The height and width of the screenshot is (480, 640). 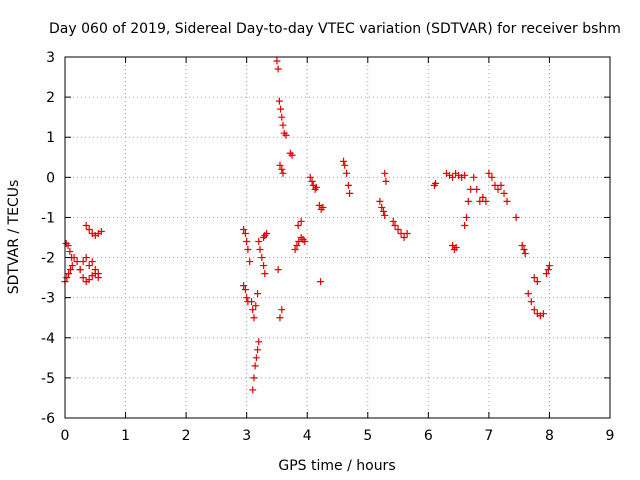 What do you see at coordinates (246, 436) in the screenshot?
I see `x-tick-label: 3` at bounding box center [246, 436].